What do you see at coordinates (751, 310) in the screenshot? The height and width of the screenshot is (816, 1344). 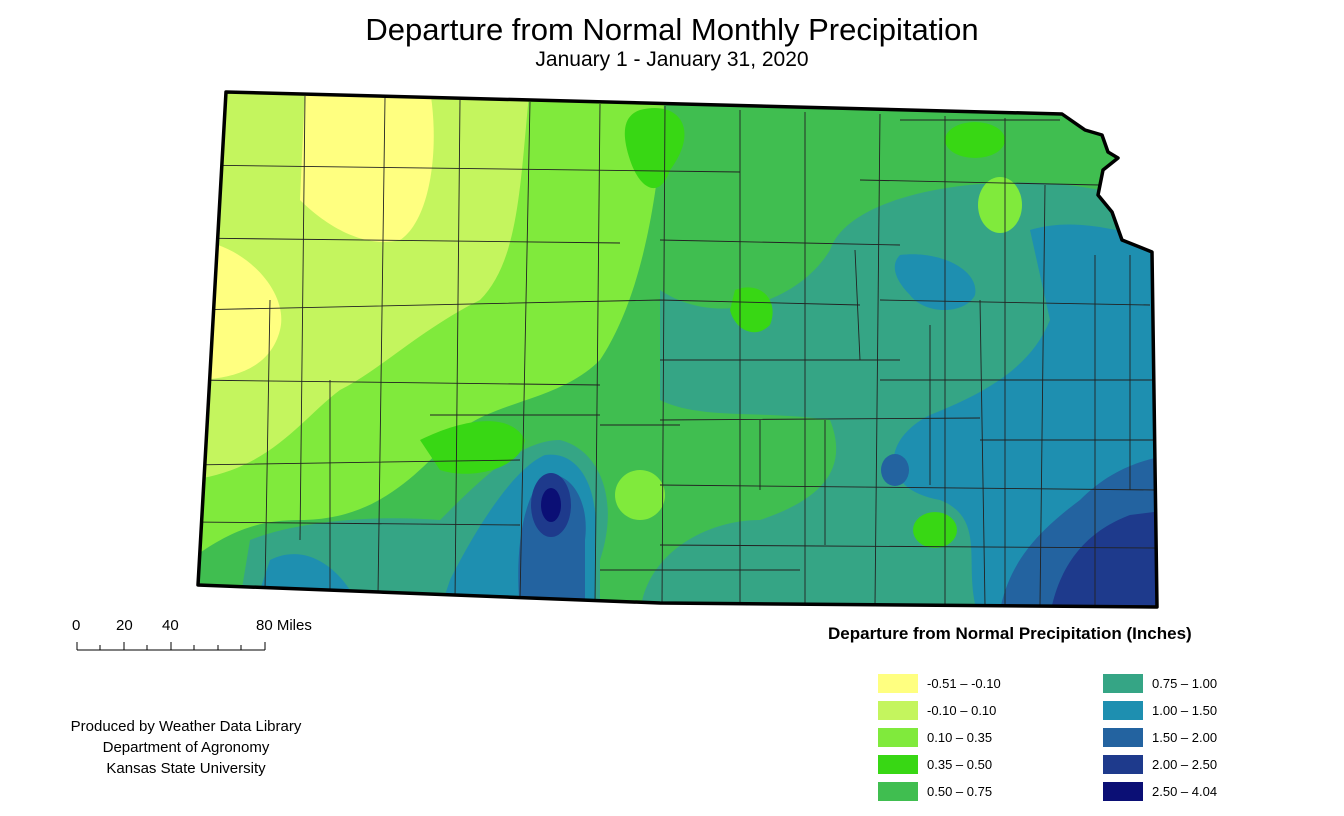 I see `zone-0.35-0.50-central` at bounding box center [751, 310].